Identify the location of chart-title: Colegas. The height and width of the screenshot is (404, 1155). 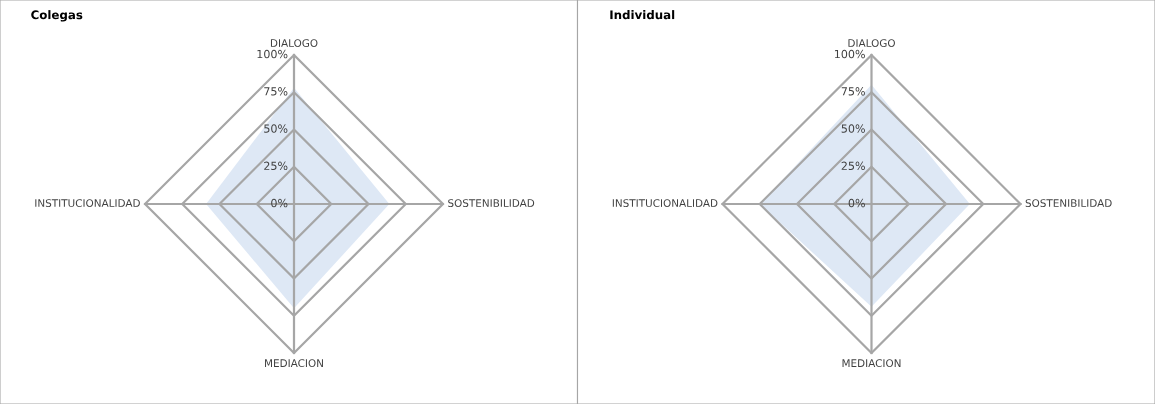
(57, 16).